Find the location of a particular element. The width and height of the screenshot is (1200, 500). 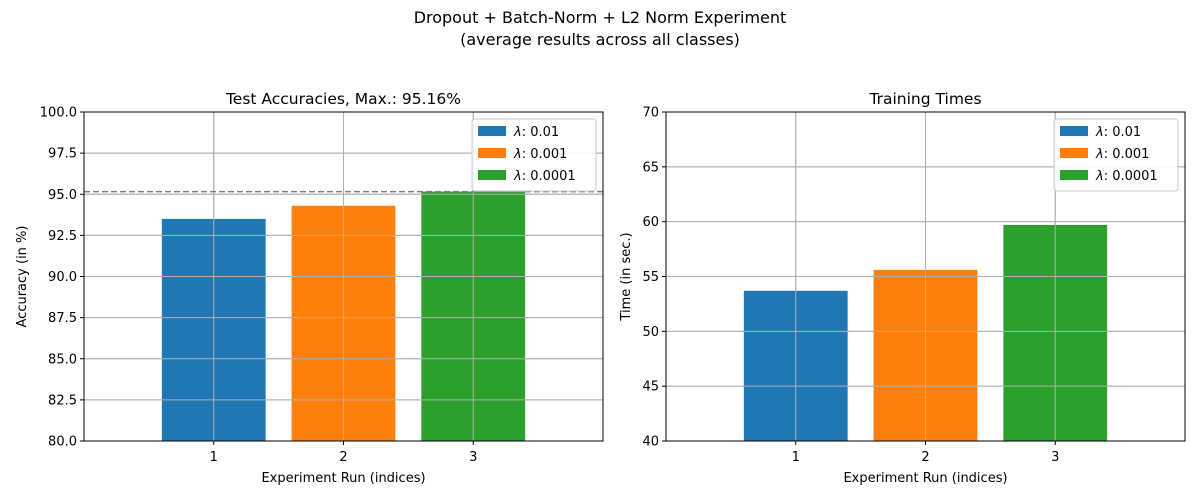

y-tick-label: 55 is located at coordinates (650, 277).